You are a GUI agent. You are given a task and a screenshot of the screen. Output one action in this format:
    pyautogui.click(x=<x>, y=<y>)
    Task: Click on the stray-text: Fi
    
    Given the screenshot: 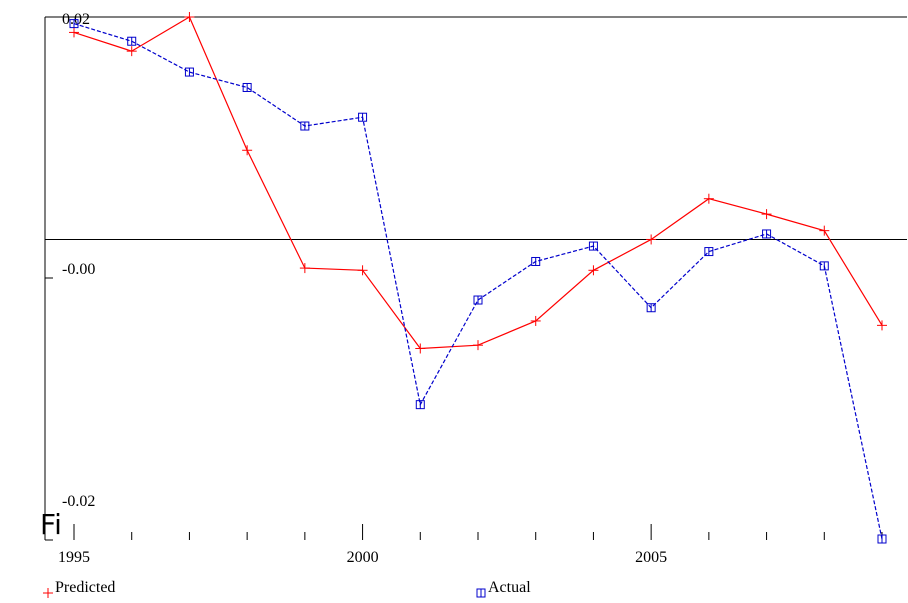 What is the action you would take?
    pyautogui.click(x=51, y=524)
    